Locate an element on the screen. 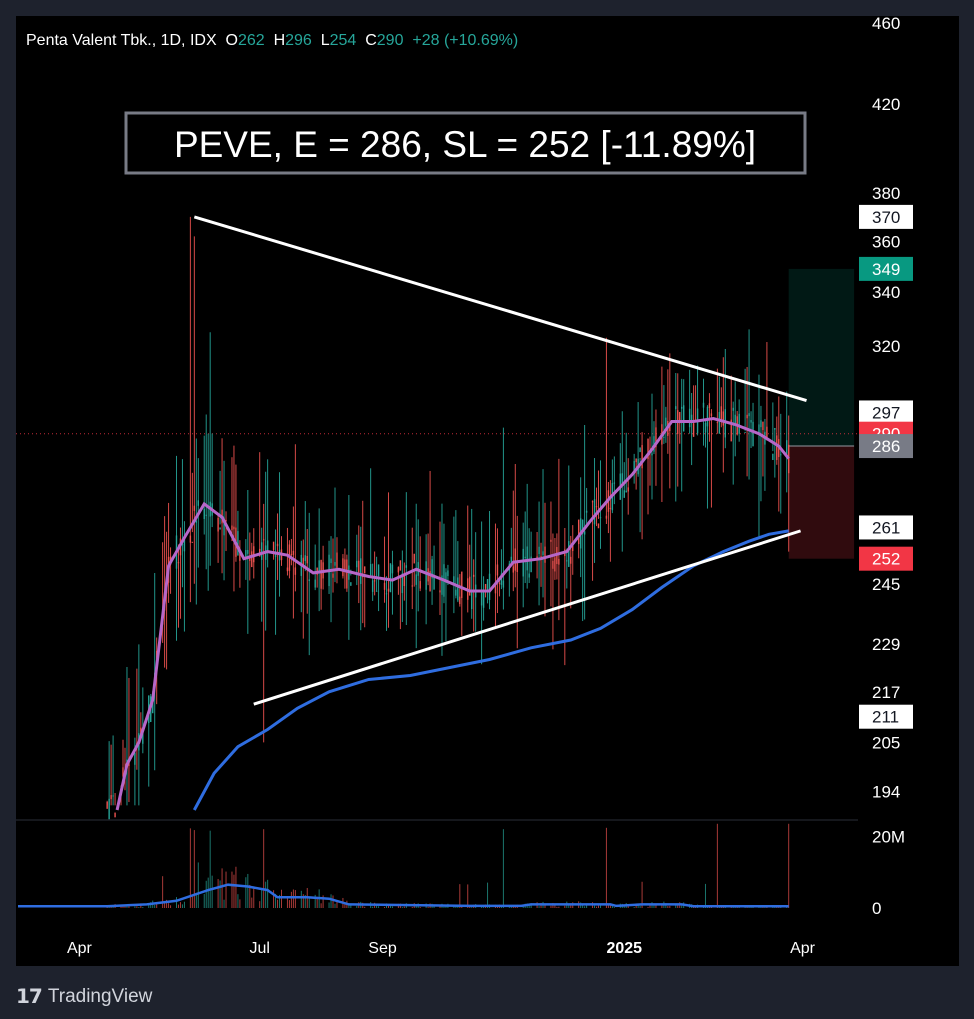 This screenshot has height=1019, width=974. legend-part: 262 is located at coordinates (256, 40).